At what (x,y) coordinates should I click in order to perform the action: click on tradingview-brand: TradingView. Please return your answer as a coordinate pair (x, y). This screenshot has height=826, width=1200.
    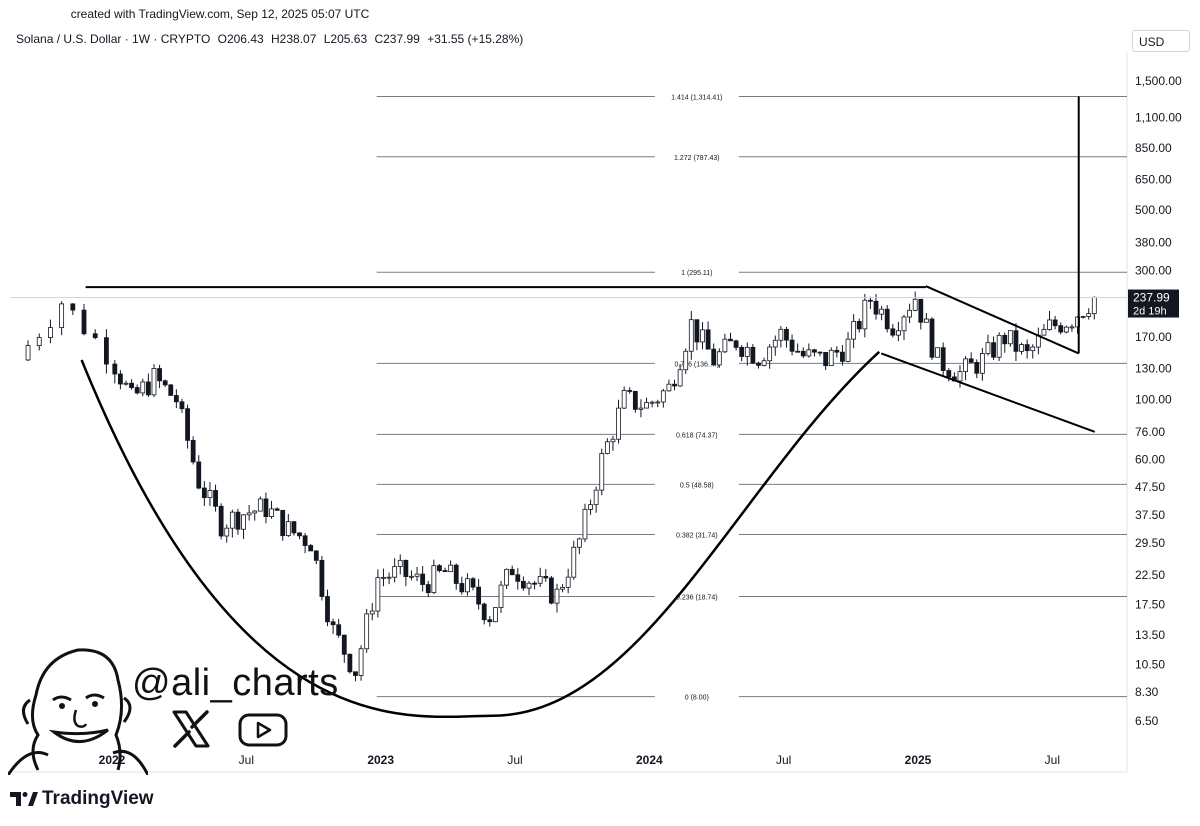
    Looking at the image, I should click on (82, 799).